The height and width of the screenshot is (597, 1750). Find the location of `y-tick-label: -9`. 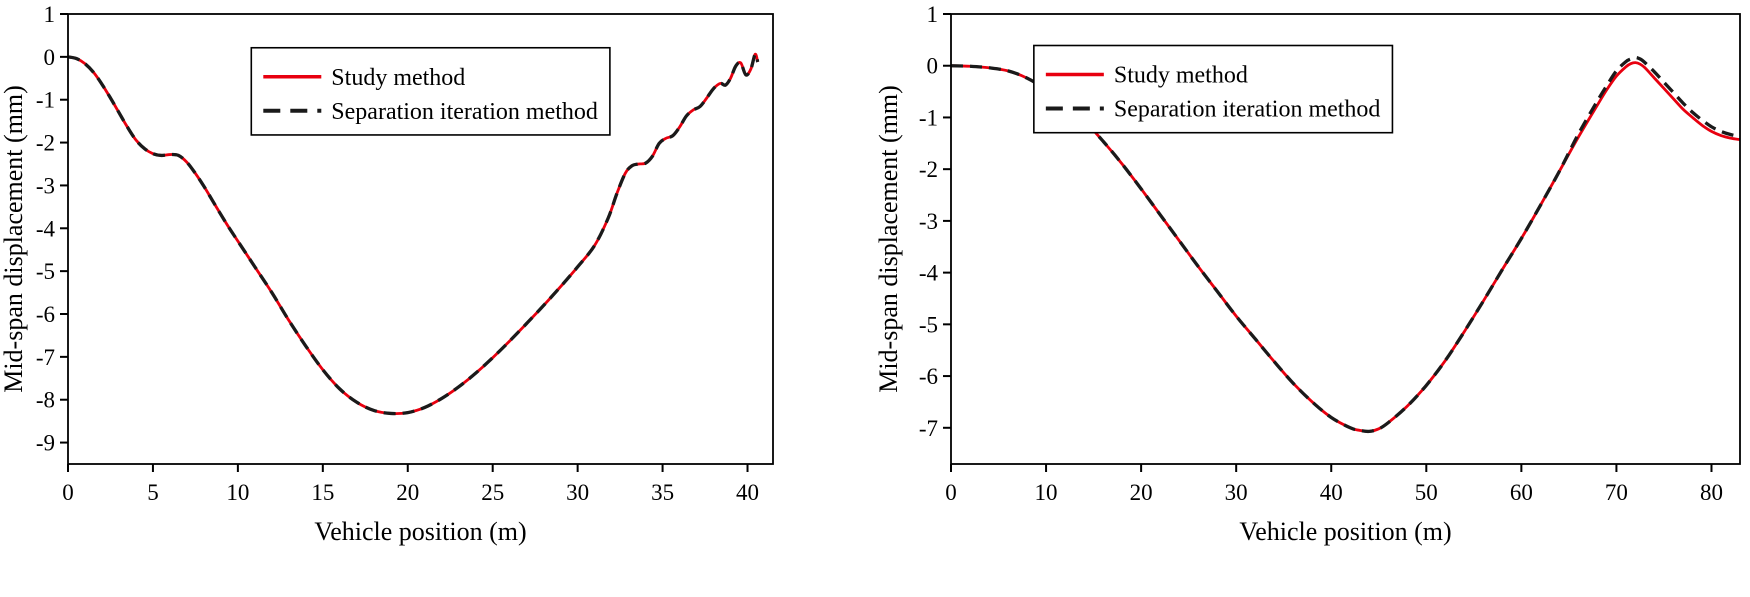

y-tick-label: -9 is located at coordinates (45, 443).